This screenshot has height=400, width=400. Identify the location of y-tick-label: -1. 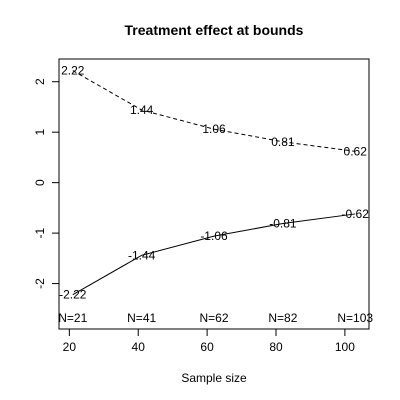
(40, 232).